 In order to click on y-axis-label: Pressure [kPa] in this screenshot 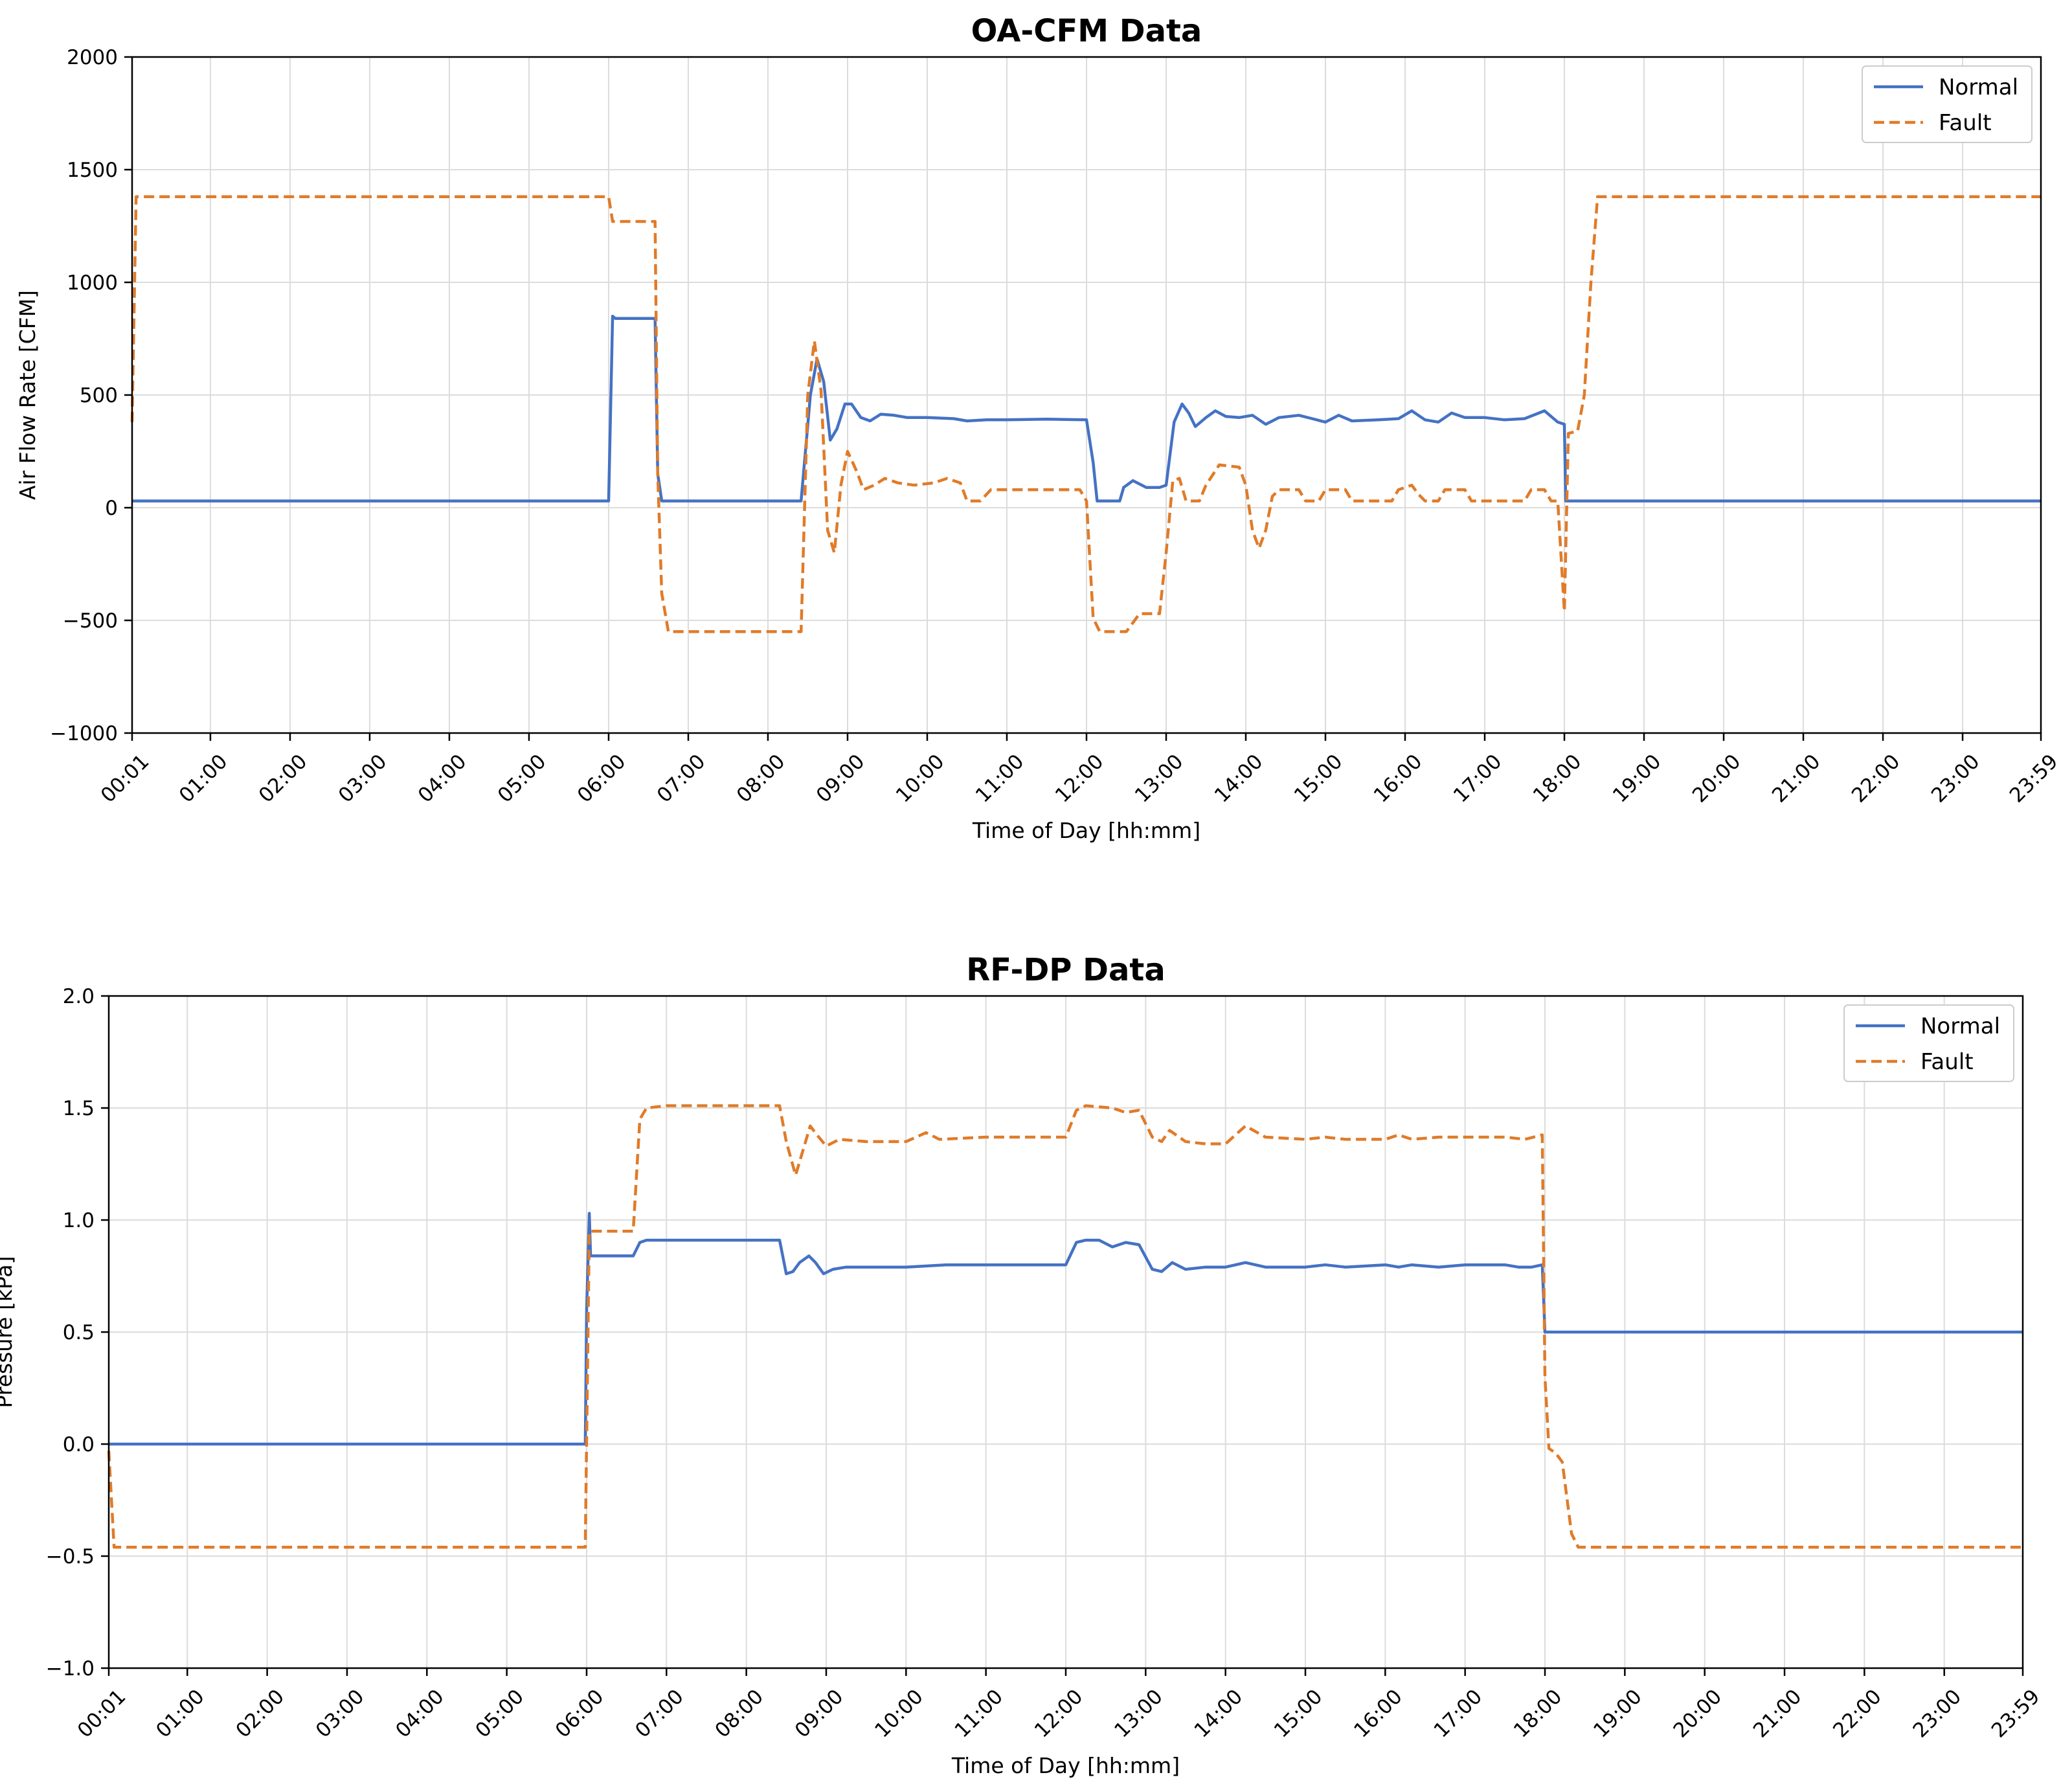, I will do `click(8, 1332)`.